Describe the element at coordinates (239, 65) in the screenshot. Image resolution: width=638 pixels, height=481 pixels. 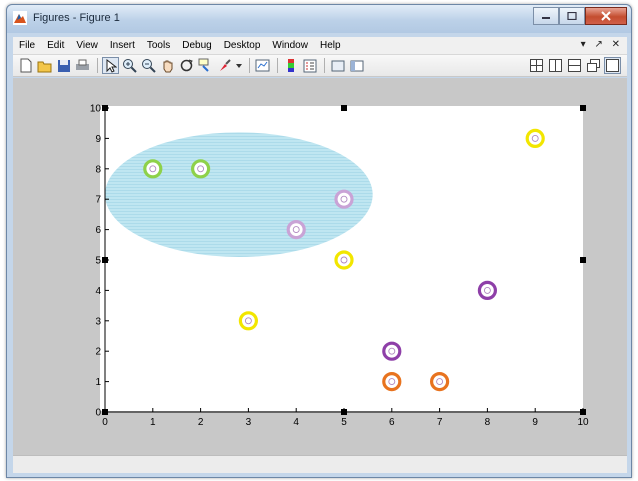
I see `brush-dropdown-button` at that location.